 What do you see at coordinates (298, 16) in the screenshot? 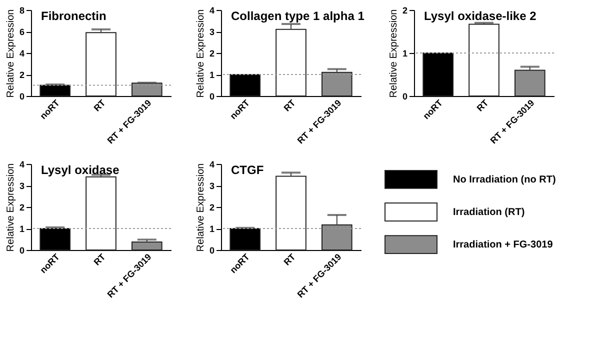
I see `chart-title: Collagen type 1 alpha 1` at bounding box center [298, 16].